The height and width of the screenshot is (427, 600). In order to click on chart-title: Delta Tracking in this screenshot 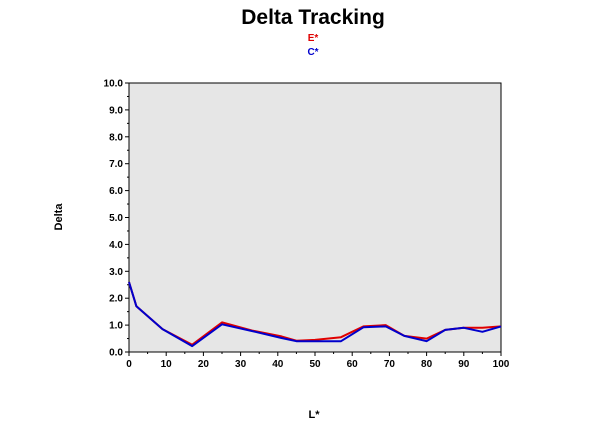, I will do `click(313, 17)`.